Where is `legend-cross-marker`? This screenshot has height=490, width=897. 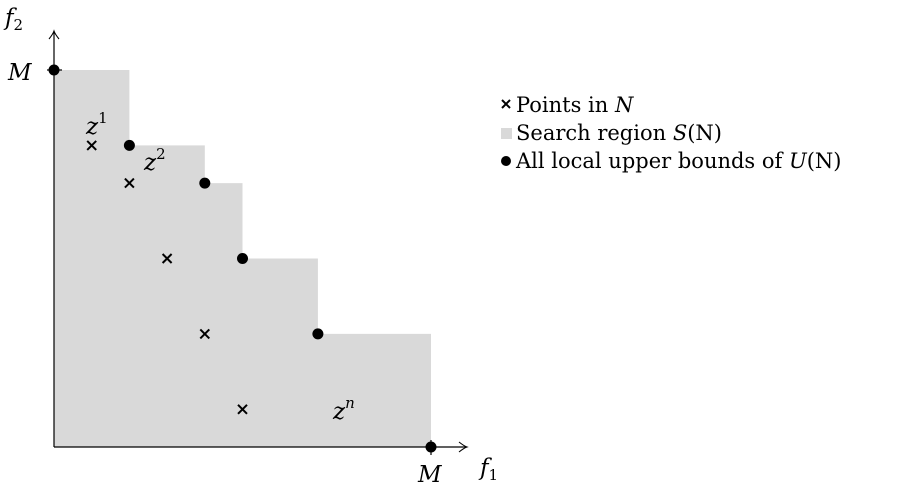
legend-cross-marker is located at coordinates (506, 104).